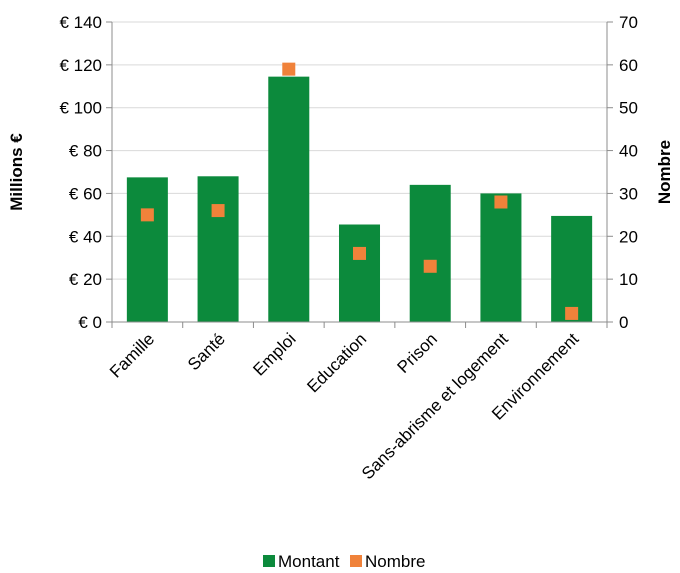  I want to click on y2-tick-label: 70, so click(628, 22).